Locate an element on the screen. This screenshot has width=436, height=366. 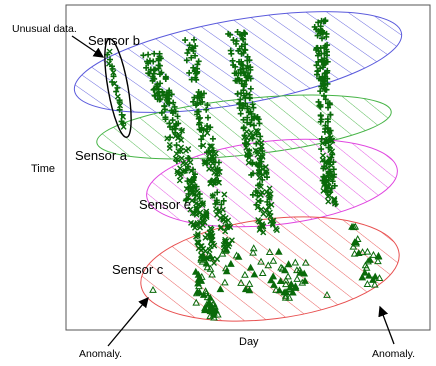
sensor-a-label: Sensor a is located at coordinates (101, 155).